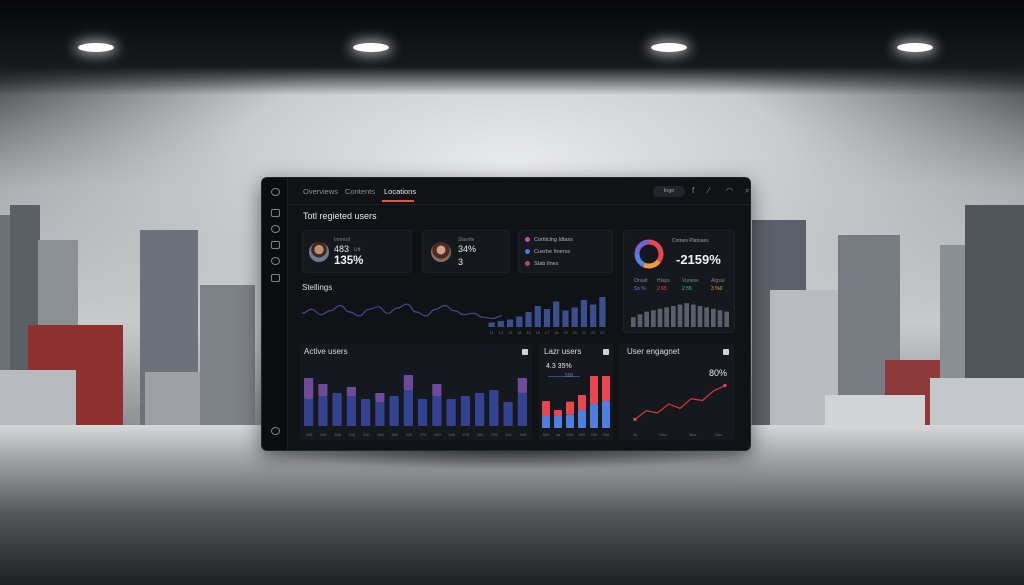 The image size is (1024, 585). What do you see at coordinates (275, 229) in the screenshot?
I see `globe-icon` at bounding box center [275, 229].